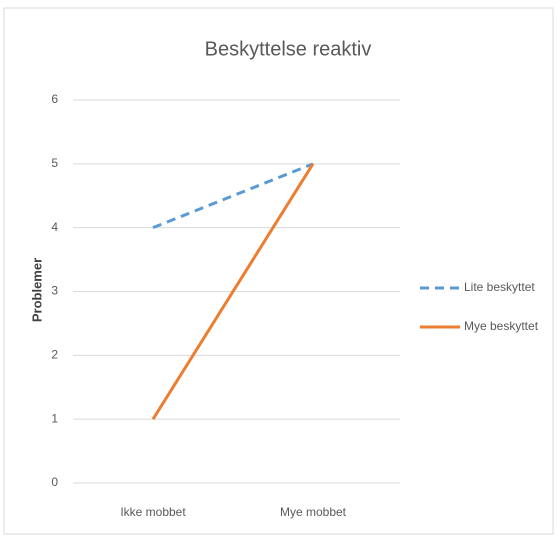 This screenshot has height=538, width=557. Describe the element at coordinates (54, 163) in the screenshot. I see `y-tick-label: 5` at that location.